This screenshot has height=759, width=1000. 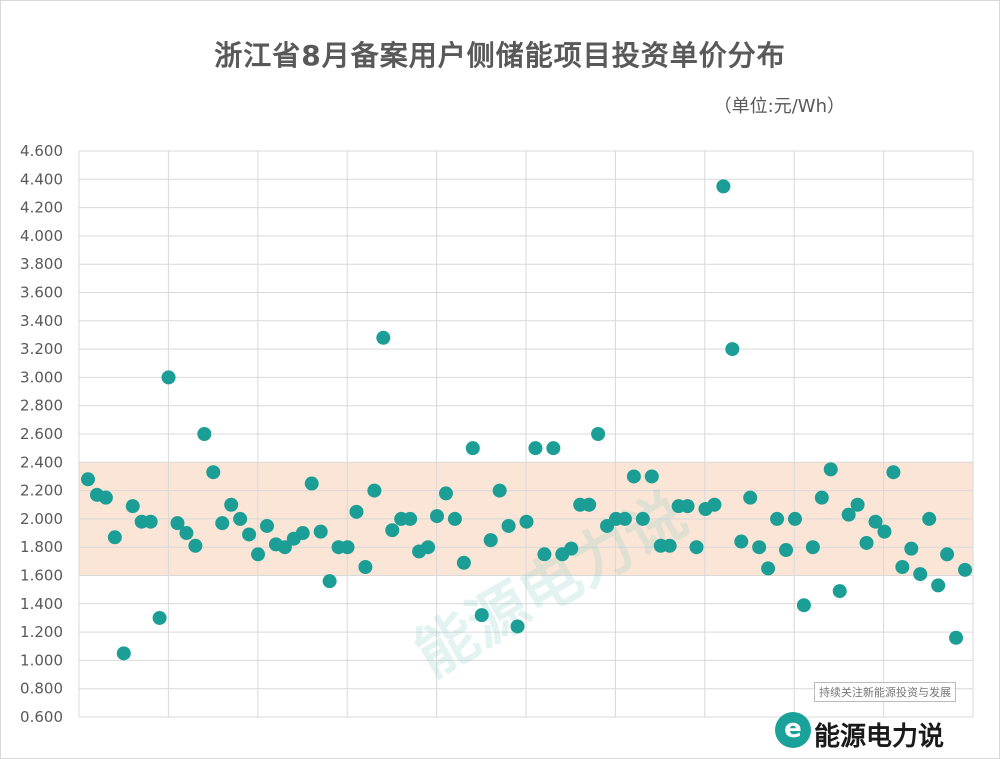 What do you see at coordinates (41, 406) in the screenshot?
I see `y-tick-label: 2.800` at bounding box center [41, 406].